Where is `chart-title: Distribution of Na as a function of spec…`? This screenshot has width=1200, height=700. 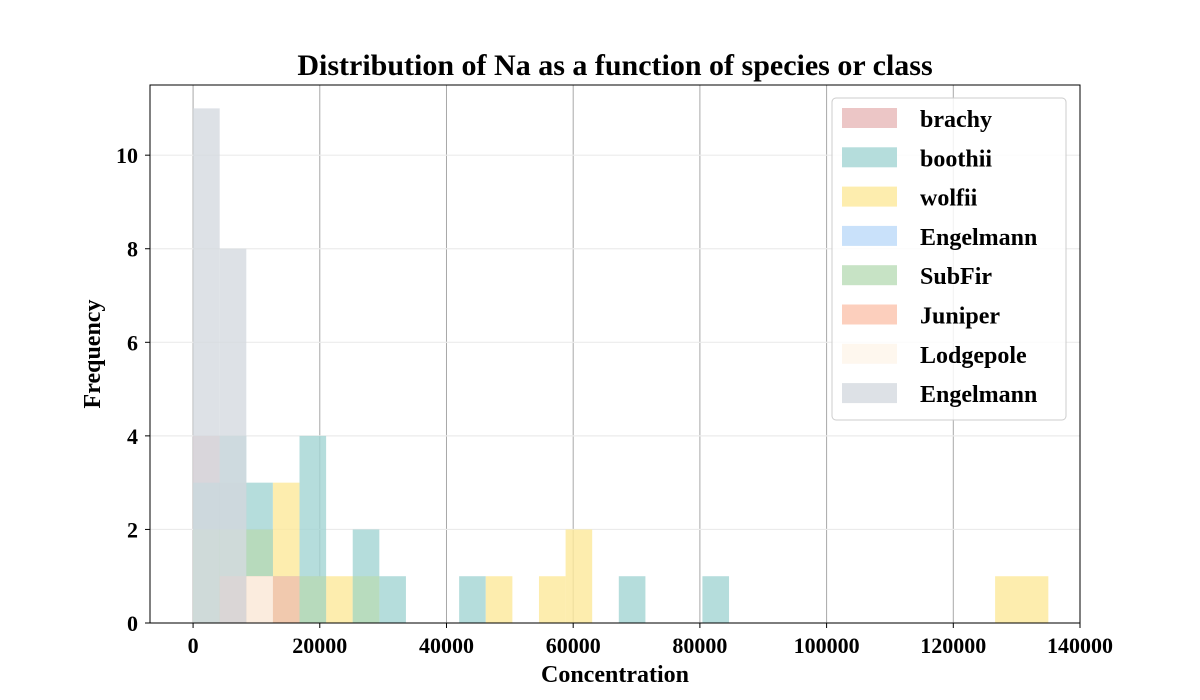
chart-title: Distribution of Na as a function of spec… is located at coordinates (614, 65).